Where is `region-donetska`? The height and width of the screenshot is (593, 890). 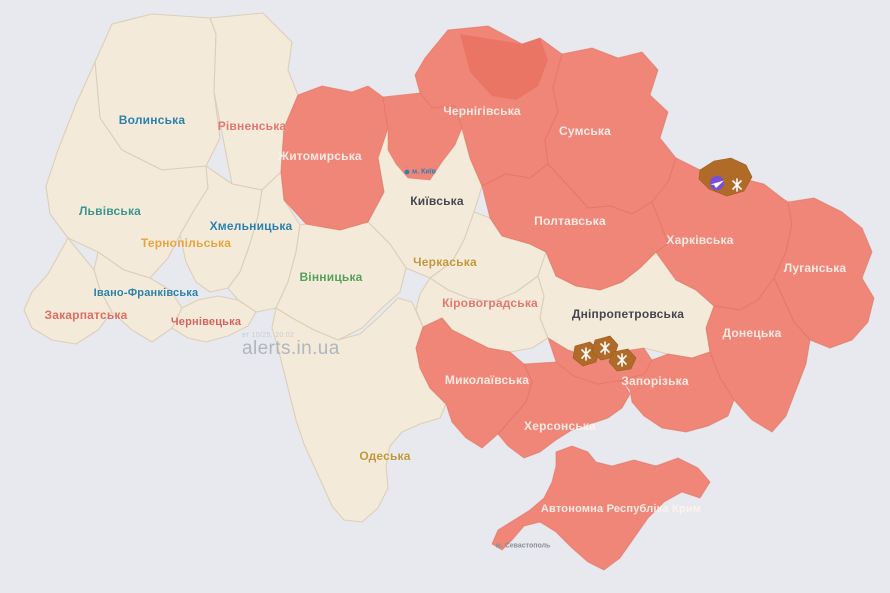 region-donetska is located at coordinates (758, 355).